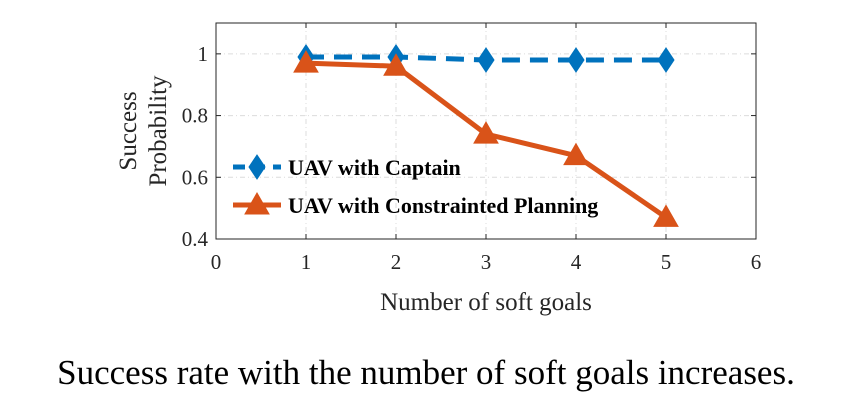 The height and width of the screenshot is (401, 866). Describe the element at coordinates (195, 239) in the screenshot. I see `y-tick-label: 0.4` at that location.